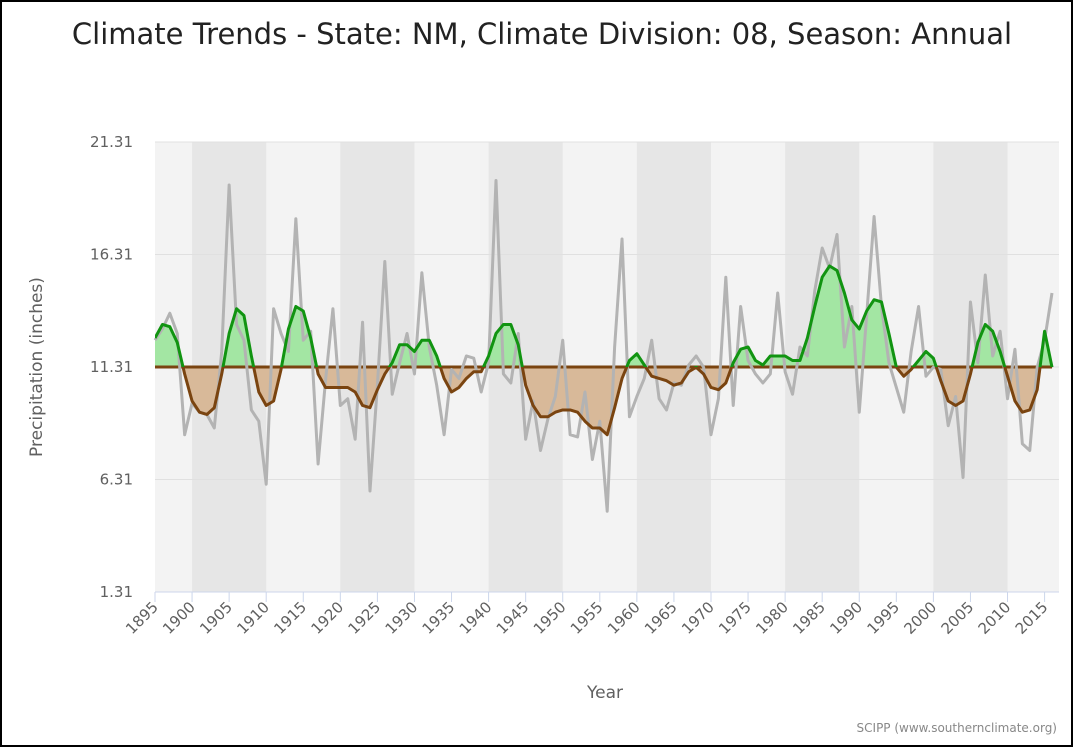 This screenshot has height=747, width=1073. I want to click on x-tick-label: 1985, so click(809, 618).